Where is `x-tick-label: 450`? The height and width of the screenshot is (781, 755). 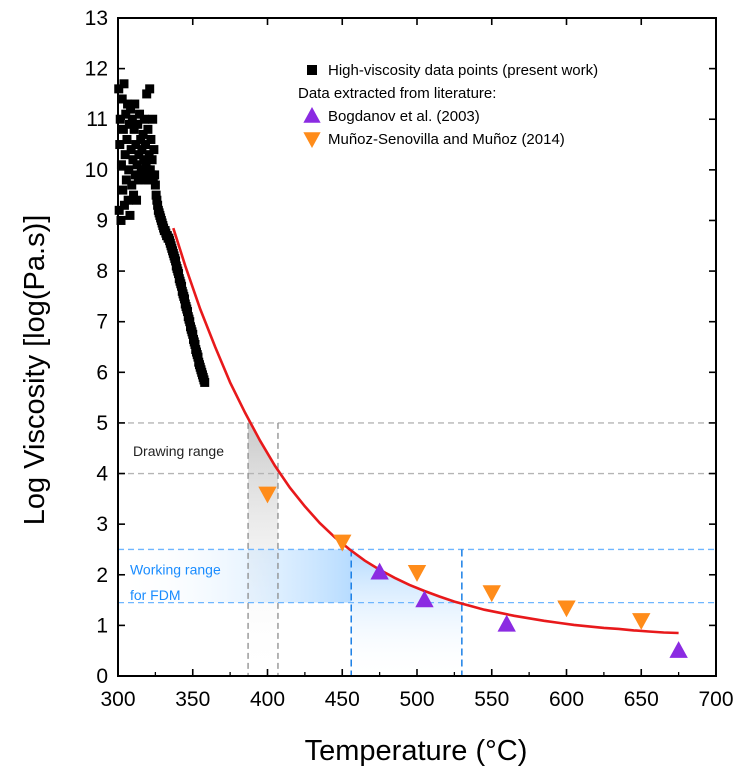 x-tick-label: 450 is located at coordinates (342, 699).